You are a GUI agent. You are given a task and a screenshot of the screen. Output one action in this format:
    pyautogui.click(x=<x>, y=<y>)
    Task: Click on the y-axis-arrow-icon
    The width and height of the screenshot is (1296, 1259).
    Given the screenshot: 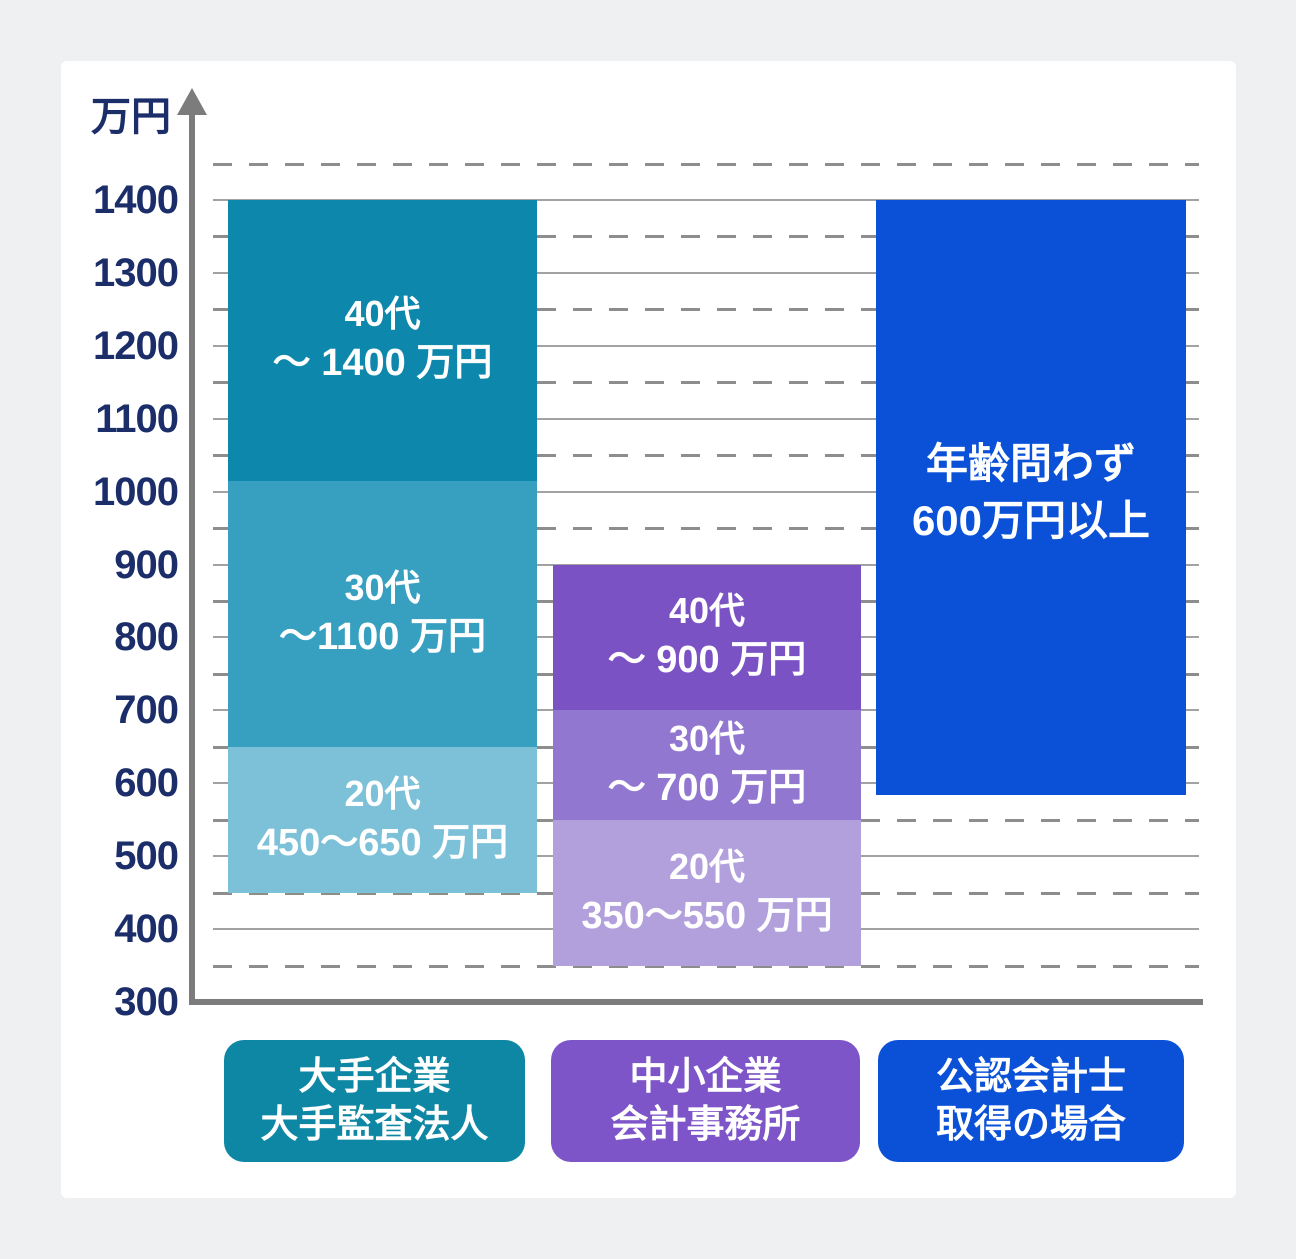 What is the action you would take?
    pyautogui.click(x=192, y=101)
    